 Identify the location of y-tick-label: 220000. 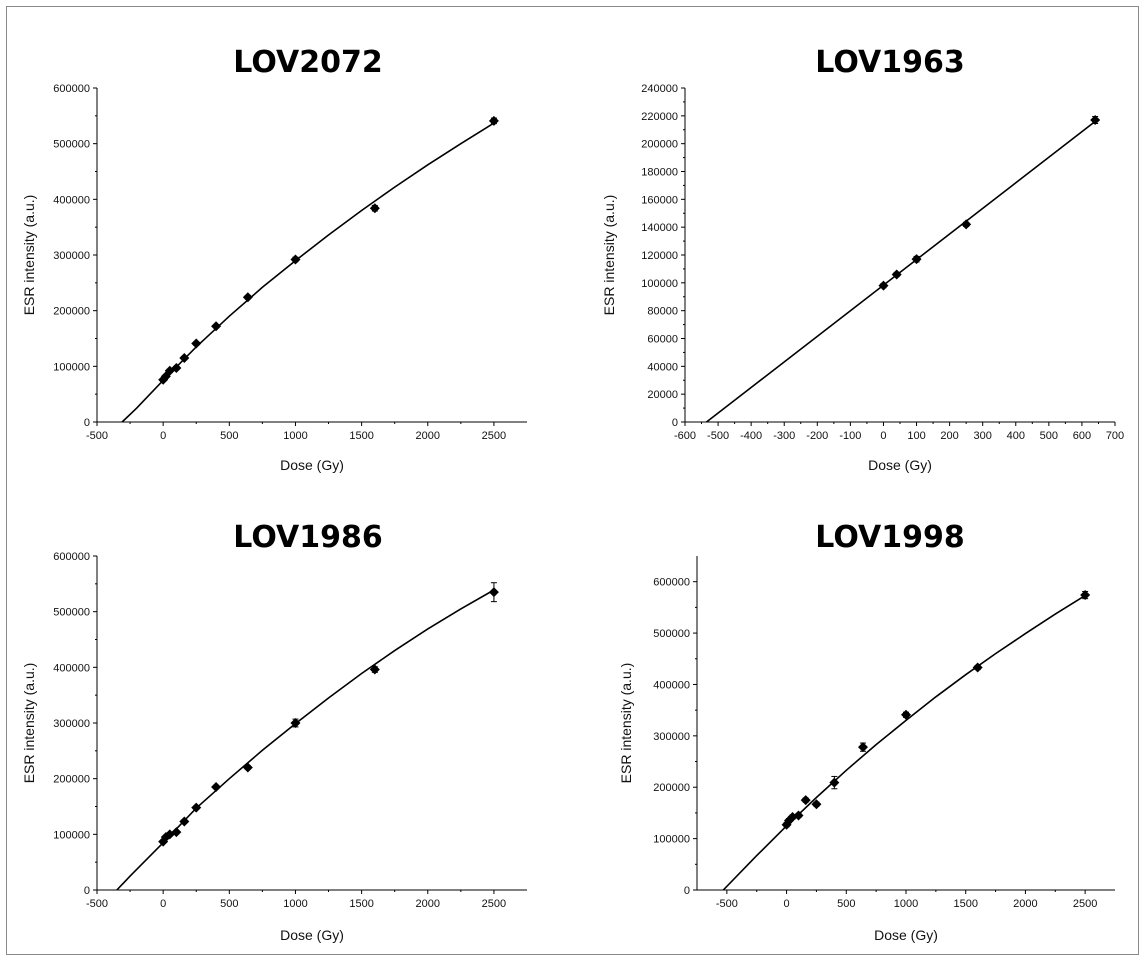
(659, 117).